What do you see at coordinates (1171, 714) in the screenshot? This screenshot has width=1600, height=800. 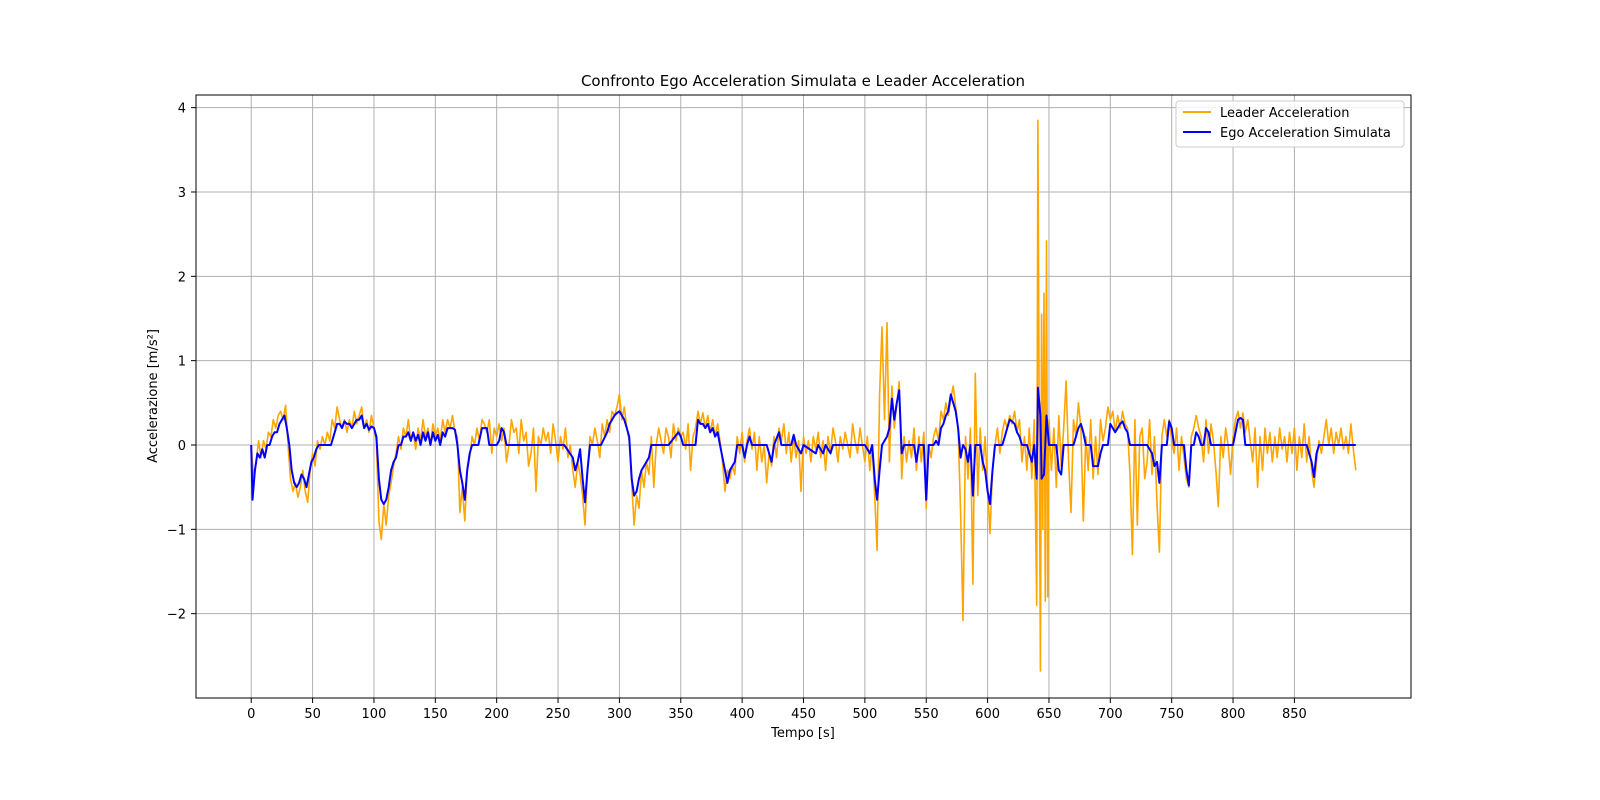 I see `x-tick-label: 750` at bounding box center [1171, 714].